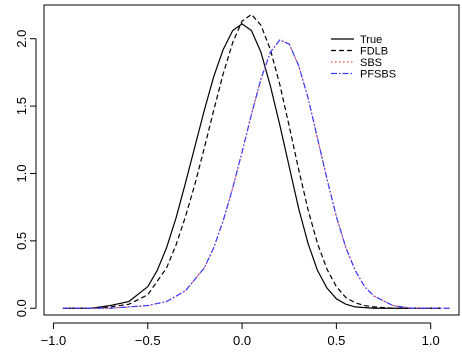 The height and width of the screenshot is (356, 462). I want to click on legend-label-pfsbs: PFSBS, so click(378, 75).